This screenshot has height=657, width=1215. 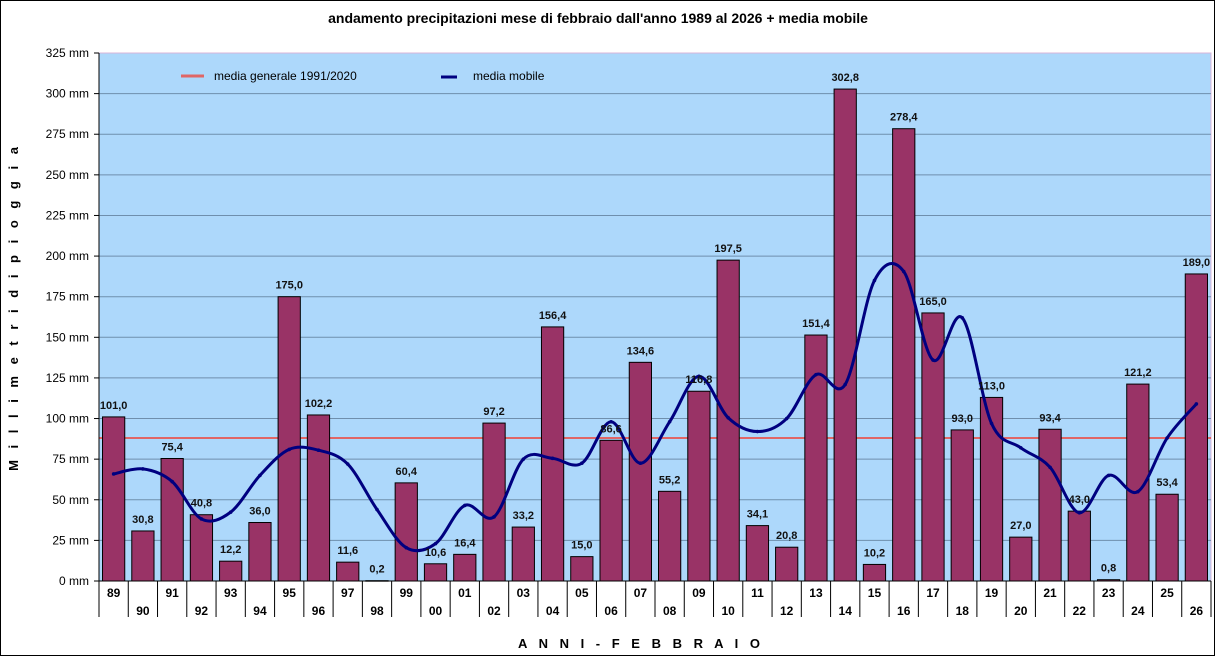 I want to click on x-tick-label: 09, so click(x=699, y=593).